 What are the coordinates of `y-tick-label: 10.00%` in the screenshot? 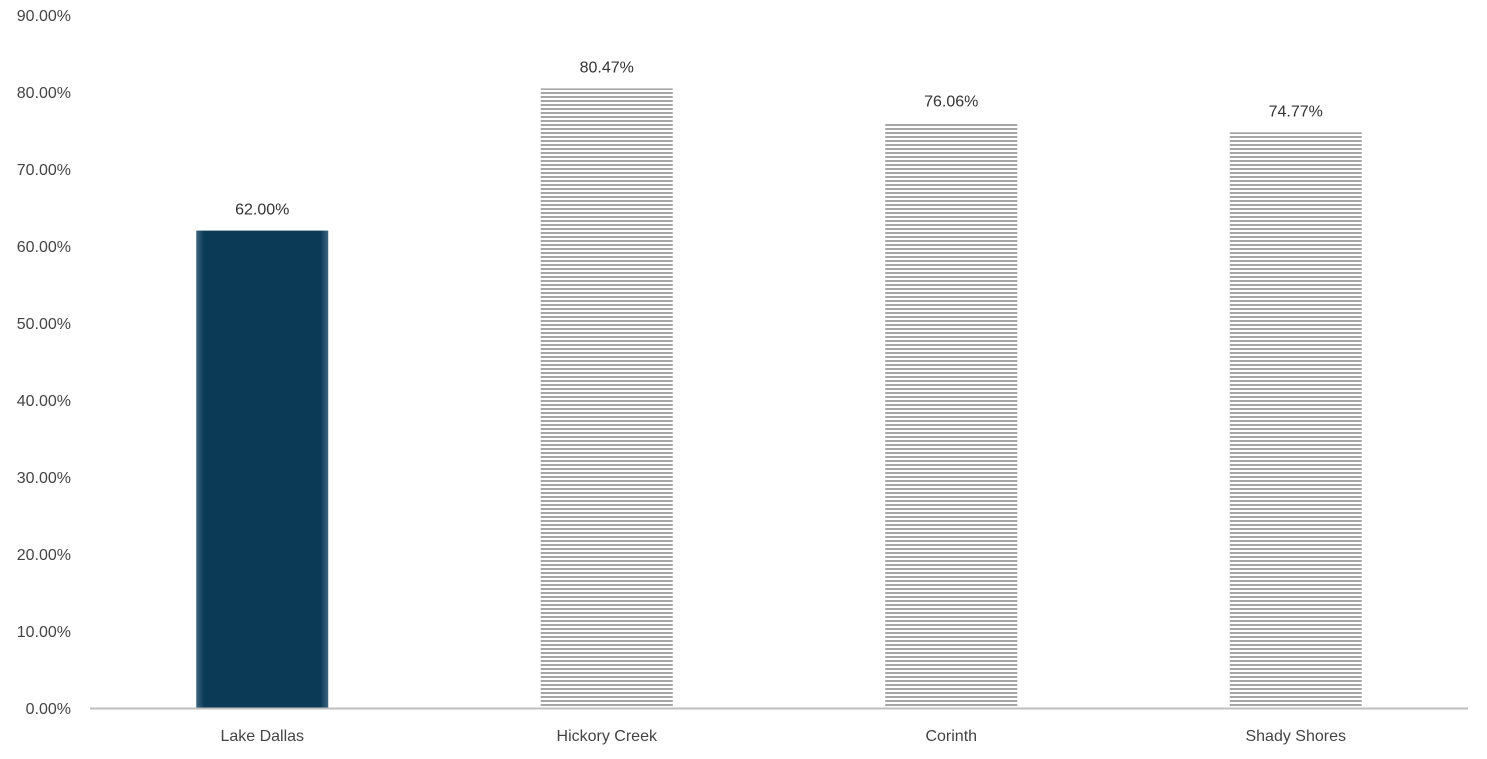 It's located at (44, 632).